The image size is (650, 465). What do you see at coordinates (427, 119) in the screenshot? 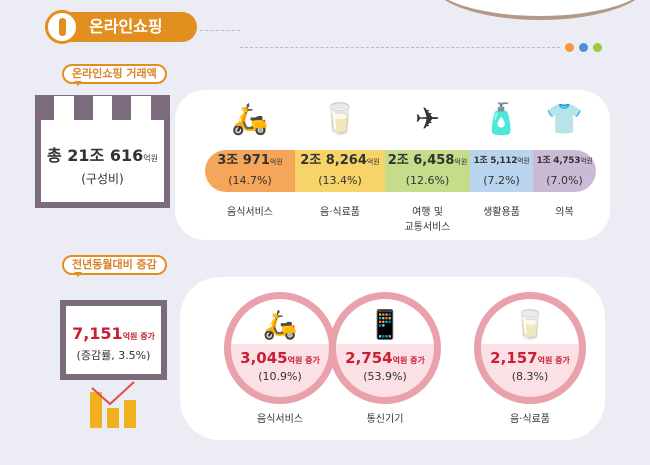
I see `airplane-calendar-icon: ✈` at bounding box center [427, 119].